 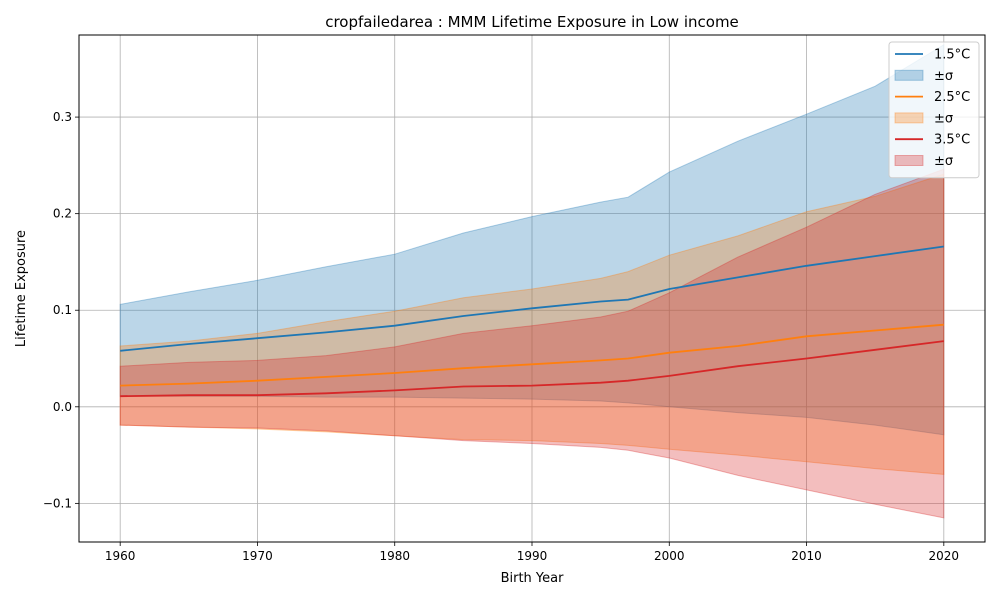 What do you see at coordinates (62, 214) in the screenshot?
I see `y-tick-label: 0.2` at bounding box center [62, 214].